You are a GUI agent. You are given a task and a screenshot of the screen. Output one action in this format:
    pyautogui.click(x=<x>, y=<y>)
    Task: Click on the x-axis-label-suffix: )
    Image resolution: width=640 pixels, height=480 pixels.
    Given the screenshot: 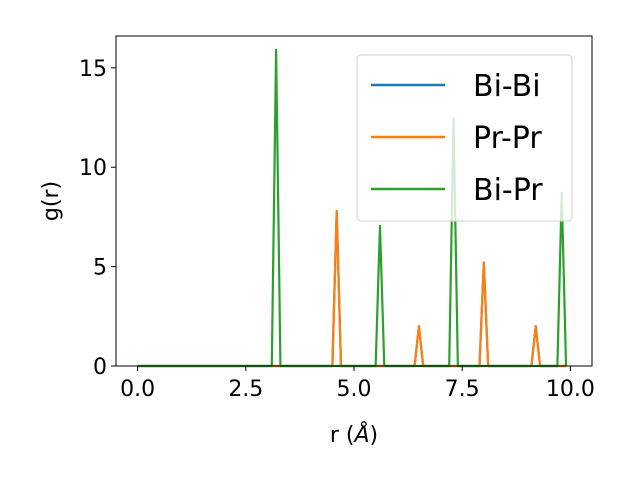 What is the action you would take?
    pyautogui.click(x=374, y=435)
    